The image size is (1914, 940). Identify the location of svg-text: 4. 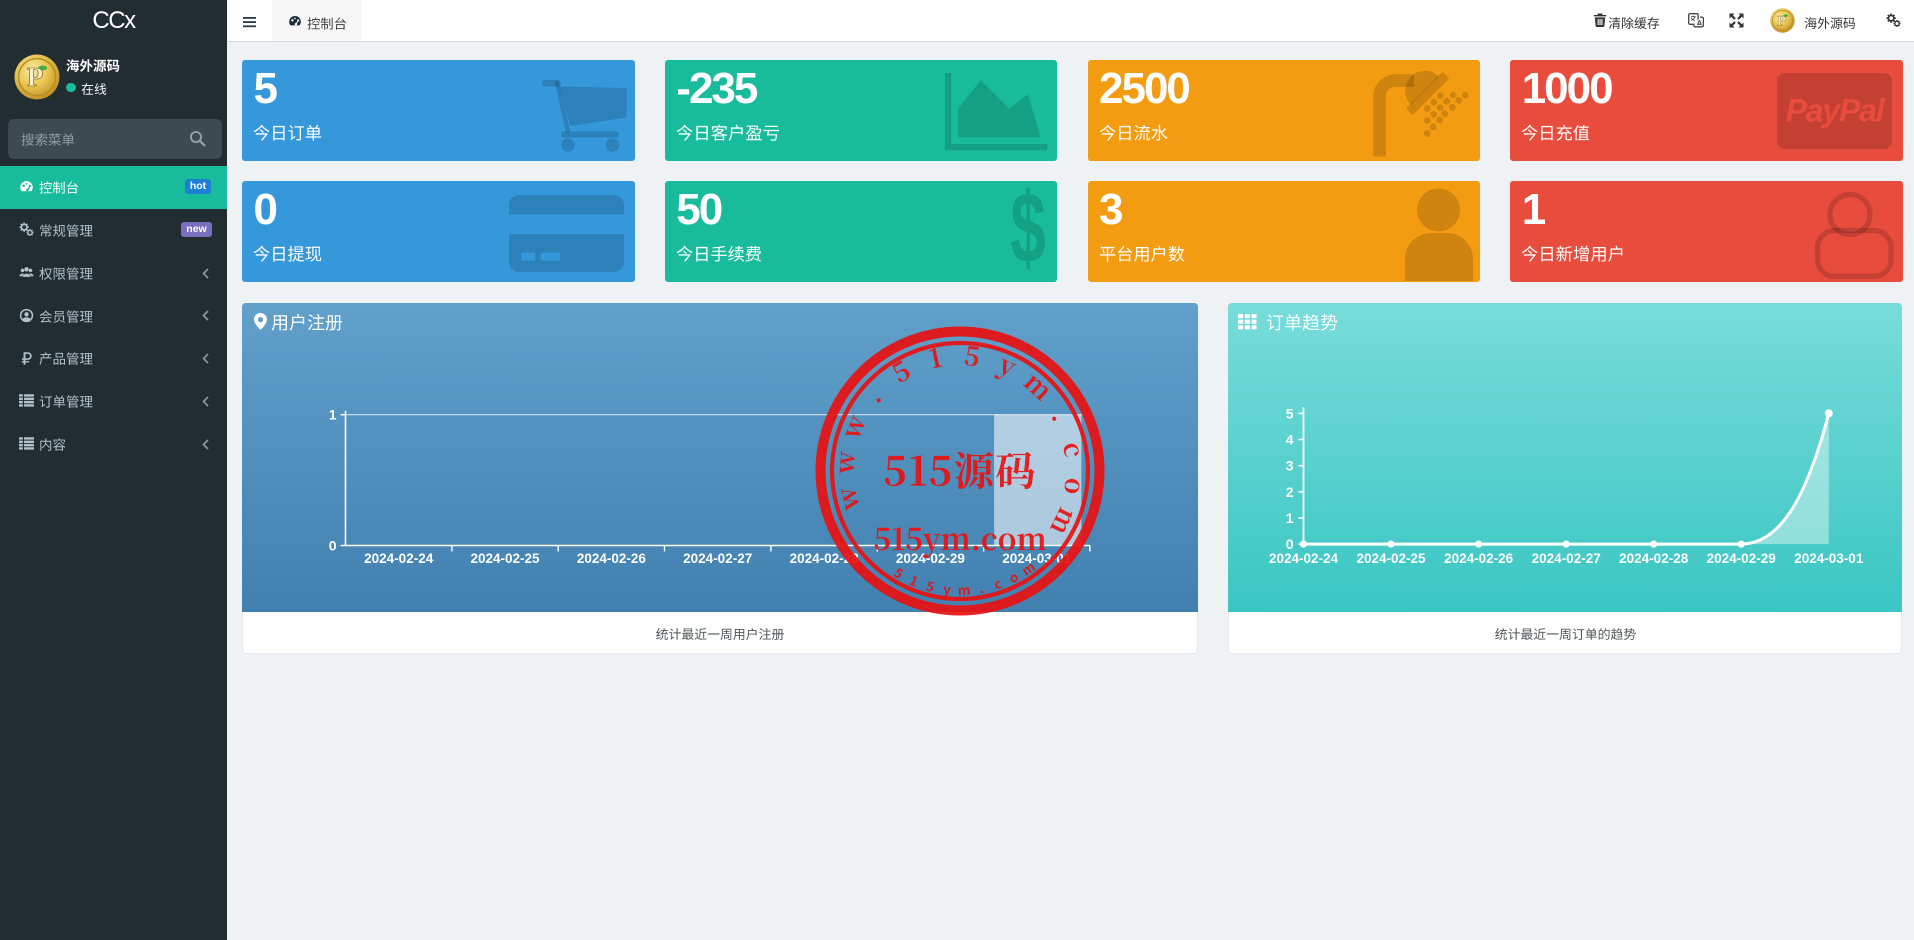
(1290, 439).